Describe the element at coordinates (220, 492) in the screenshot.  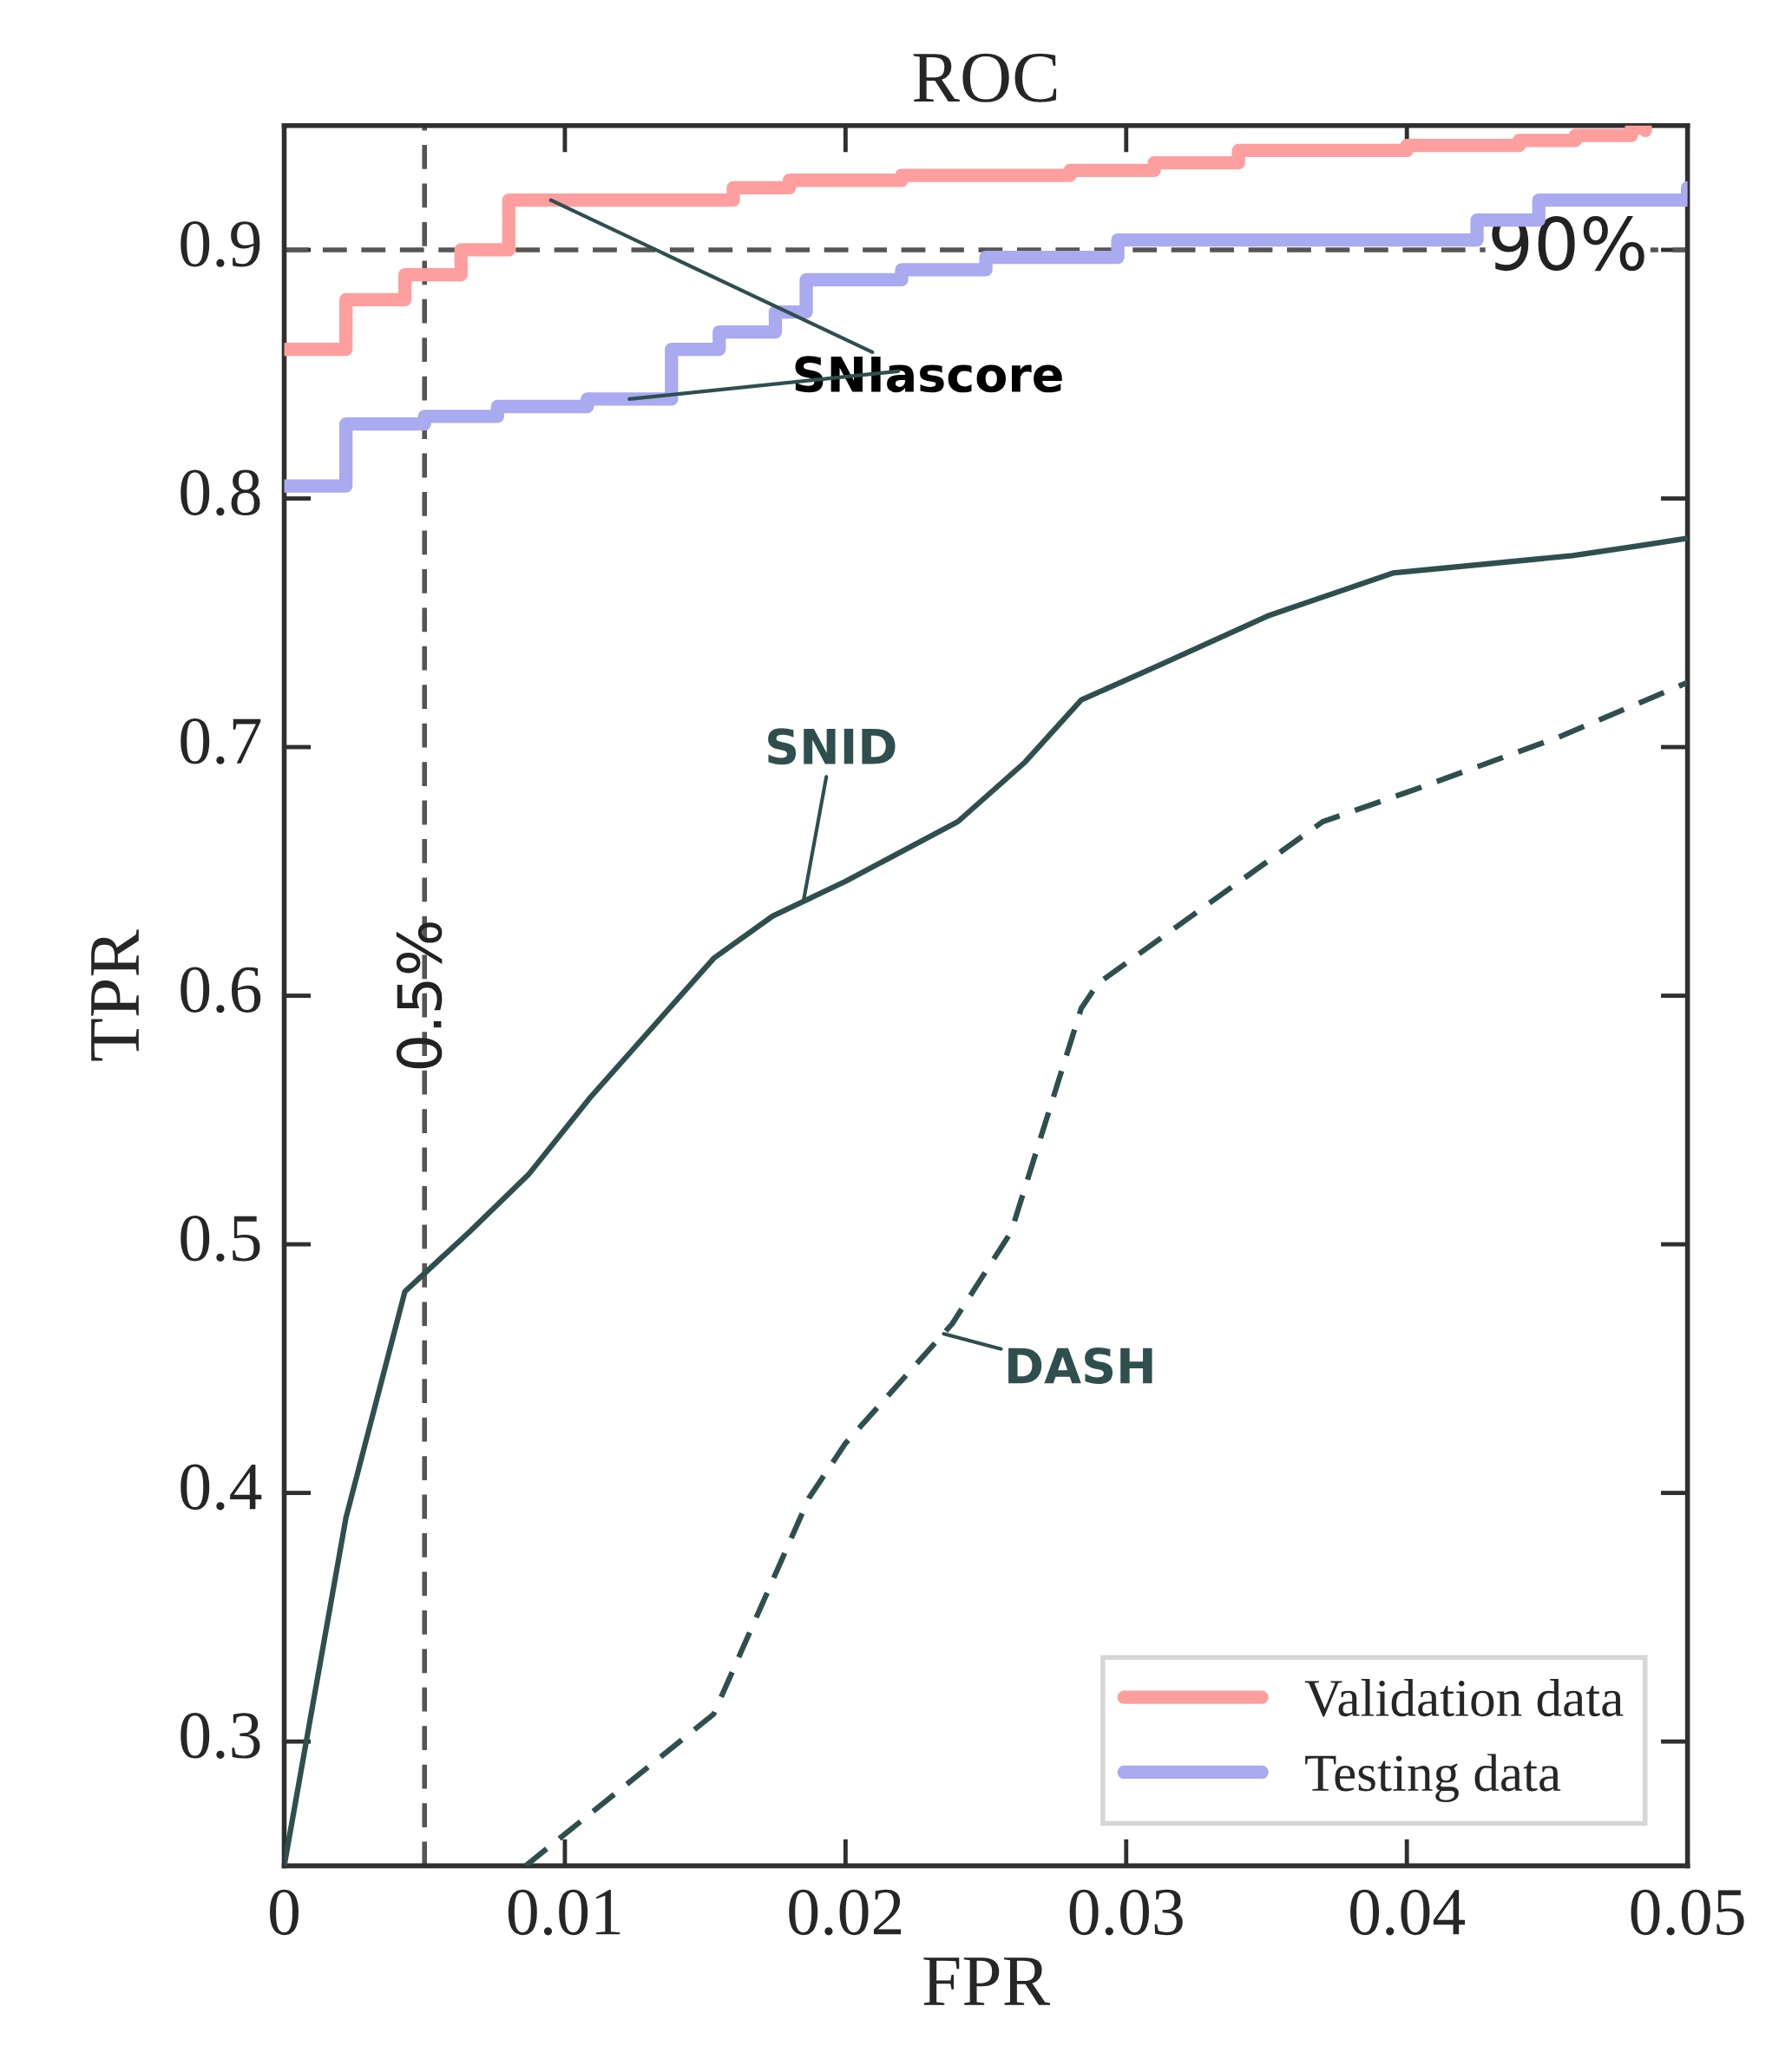
I see `y-tick-label: 0.8` at that location.